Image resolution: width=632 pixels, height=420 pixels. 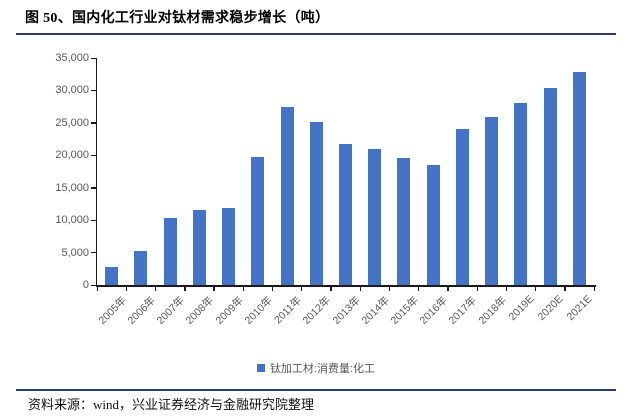 I want to click on y-tick-label: 15,000, so click(x=72, y=187).